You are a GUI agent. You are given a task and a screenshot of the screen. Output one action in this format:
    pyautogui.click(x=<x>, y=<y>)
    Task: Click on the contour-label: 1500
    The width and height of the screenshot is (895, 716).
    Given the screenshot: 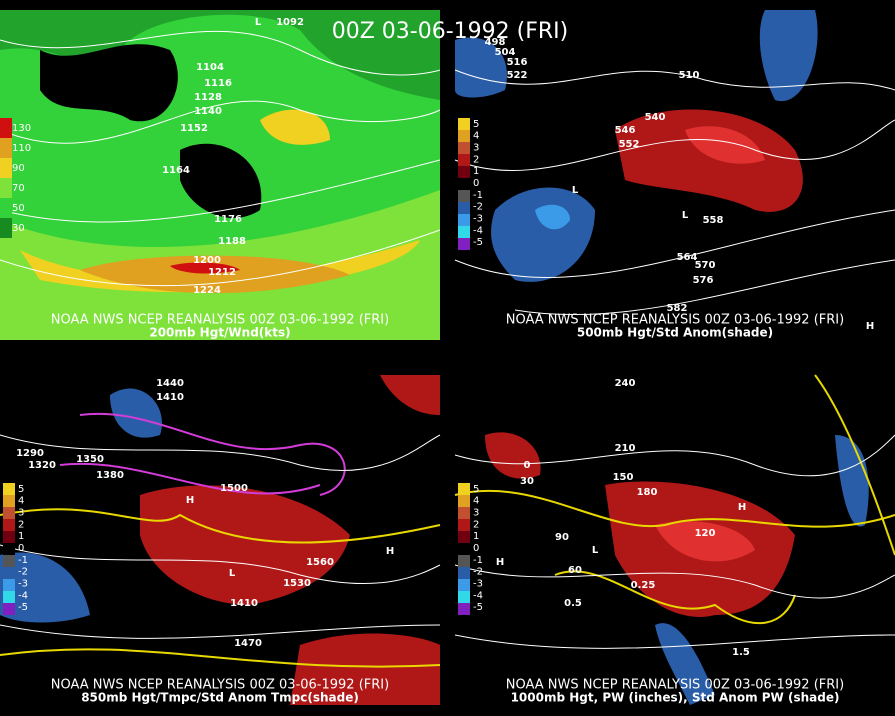 What is the action you would take?
    pyautogui.click(x=234, y=488)
    